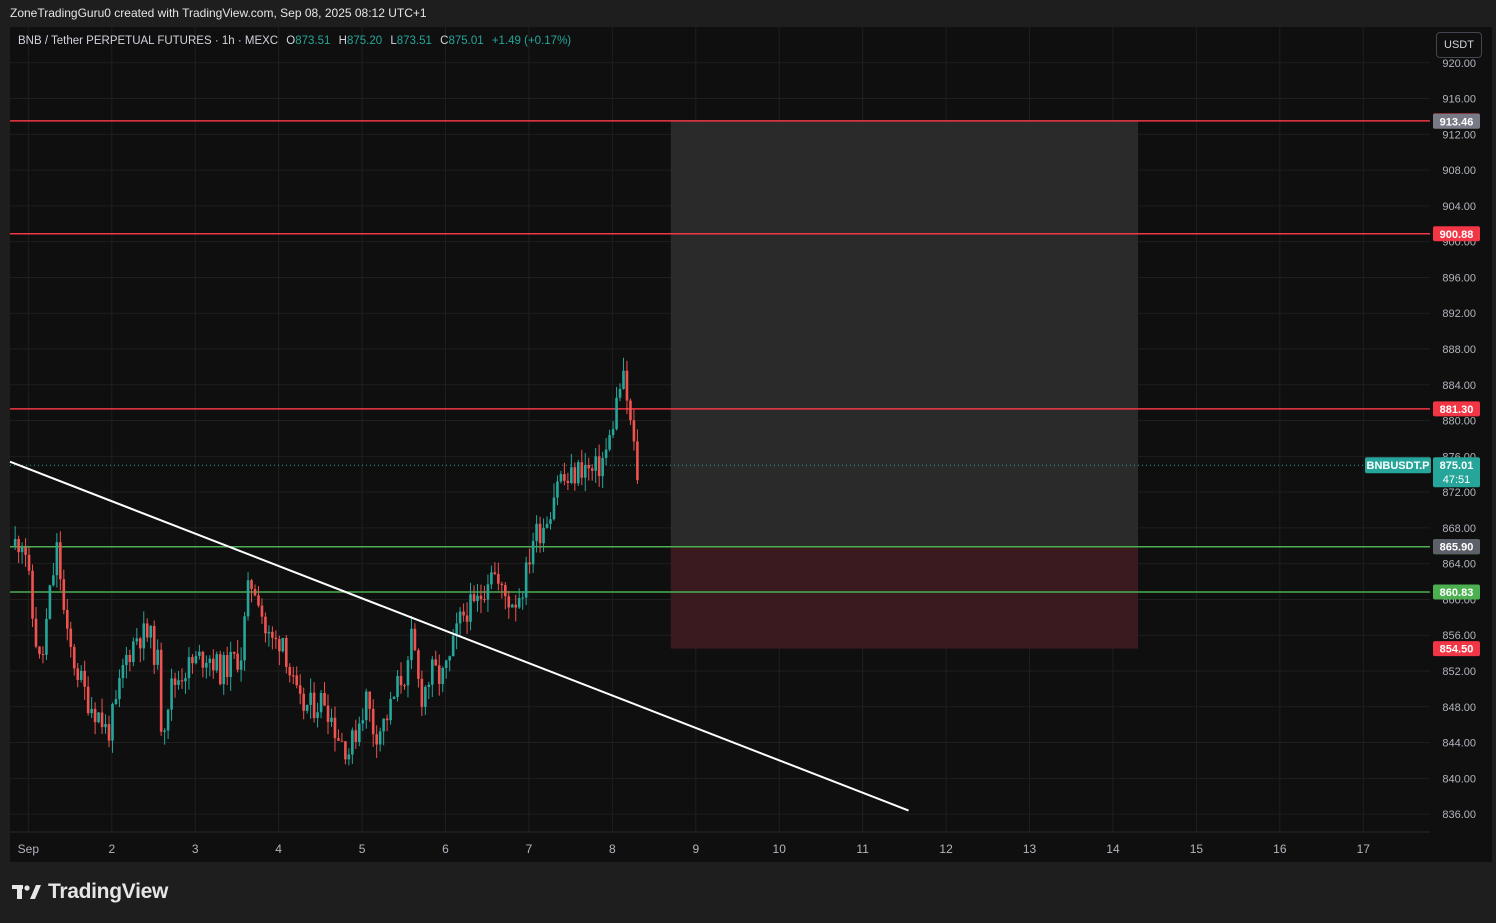 Image resolution: width=1496 pixels, height=923 pixels. Describe the element at coordinates (1398, 466) in the screenshot. I see `symbol-tag: BNBUSDT.P` at that location.